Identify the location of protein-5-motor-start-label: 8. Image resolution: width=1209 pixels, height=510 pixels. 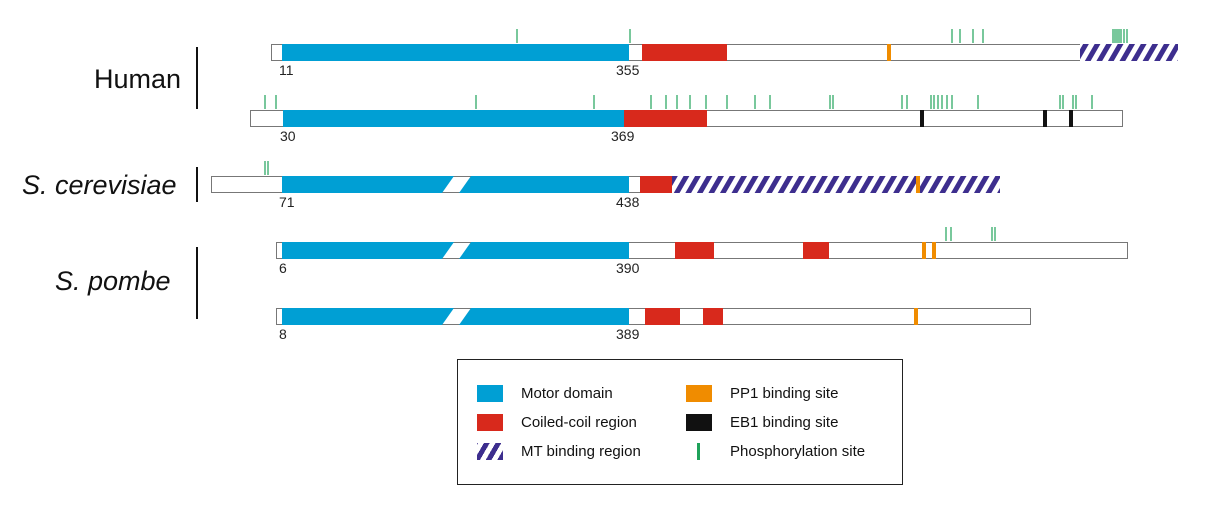
(283, 334).